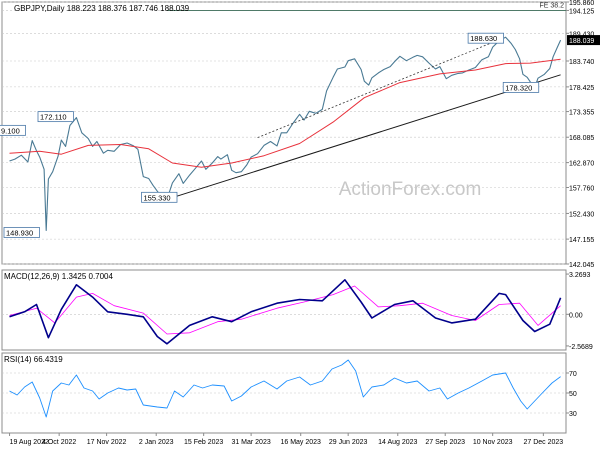 This screenshot has width=600, height=450. I want to click on x-tick-label: 19 Aug 2022, so click(29, 442).